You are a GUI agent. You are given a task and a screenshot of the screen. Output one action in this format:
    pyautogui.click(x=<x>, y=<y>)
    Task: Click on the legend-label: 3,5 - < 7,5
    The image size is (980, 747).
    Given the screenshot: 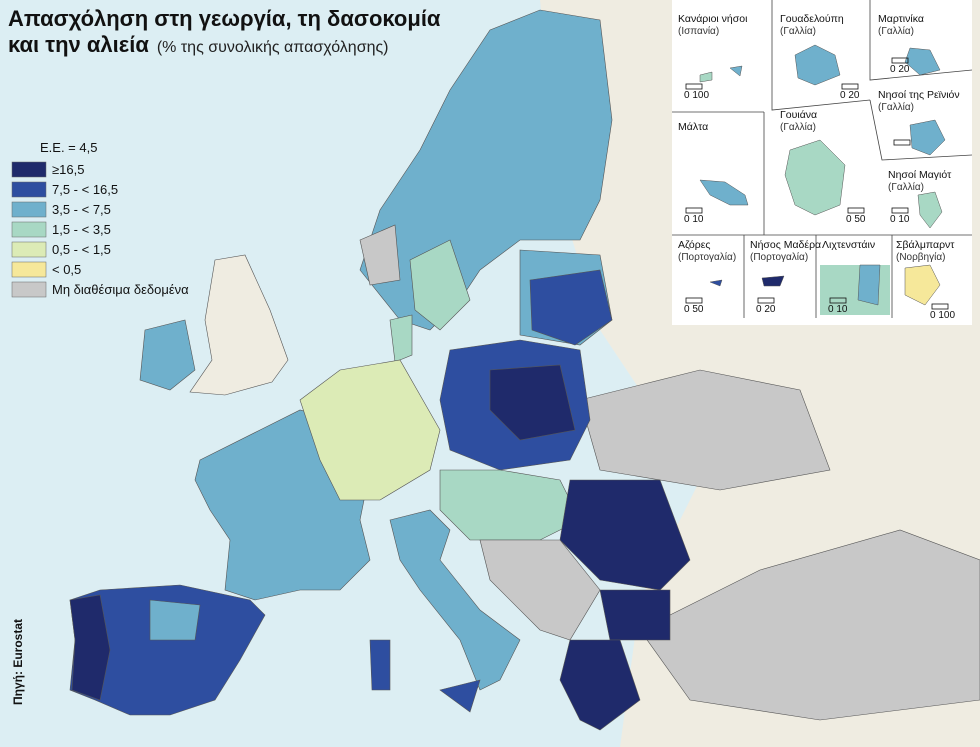 What is the action you would take?
    pyautogui.click(x=81, y=209)
    